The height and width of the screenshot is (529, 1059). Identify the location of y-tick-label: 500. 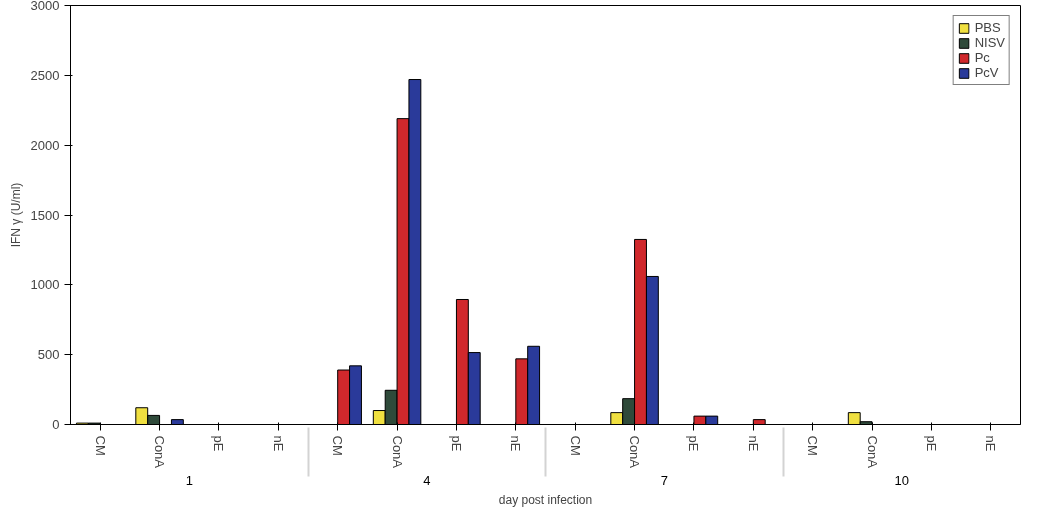
(48, 355).